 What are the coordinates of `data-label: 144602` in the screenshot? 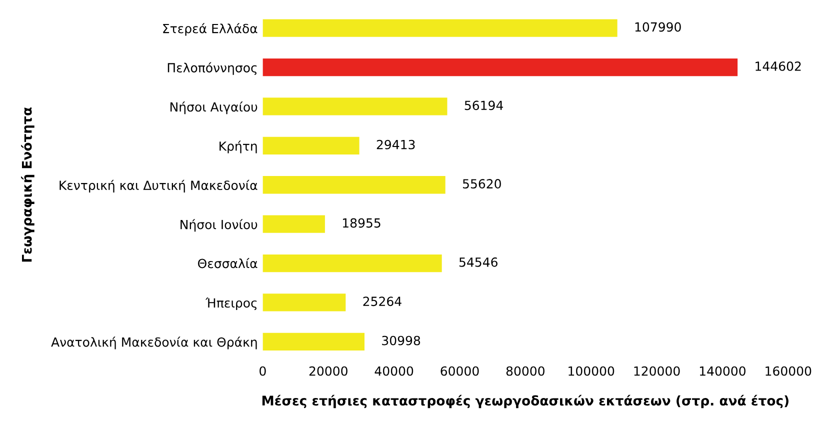 It's located at (778, 66).